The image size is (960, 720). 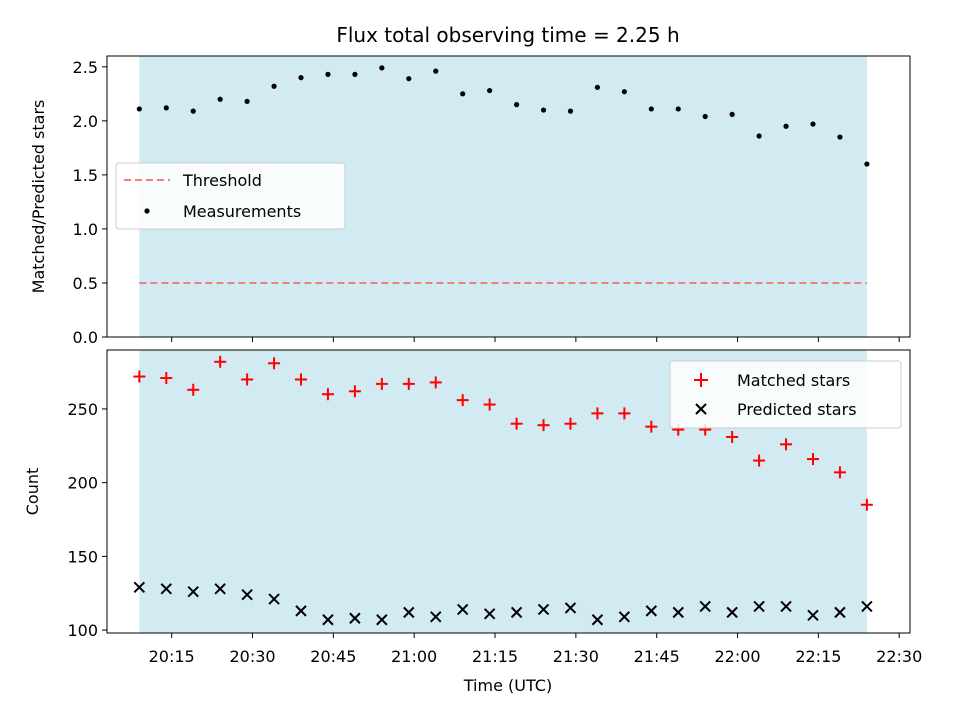 What do you see at coordinates (252, 656) in the screenshot?
I see `x-tick-label: 20:30` at bounding box center [252, 656].